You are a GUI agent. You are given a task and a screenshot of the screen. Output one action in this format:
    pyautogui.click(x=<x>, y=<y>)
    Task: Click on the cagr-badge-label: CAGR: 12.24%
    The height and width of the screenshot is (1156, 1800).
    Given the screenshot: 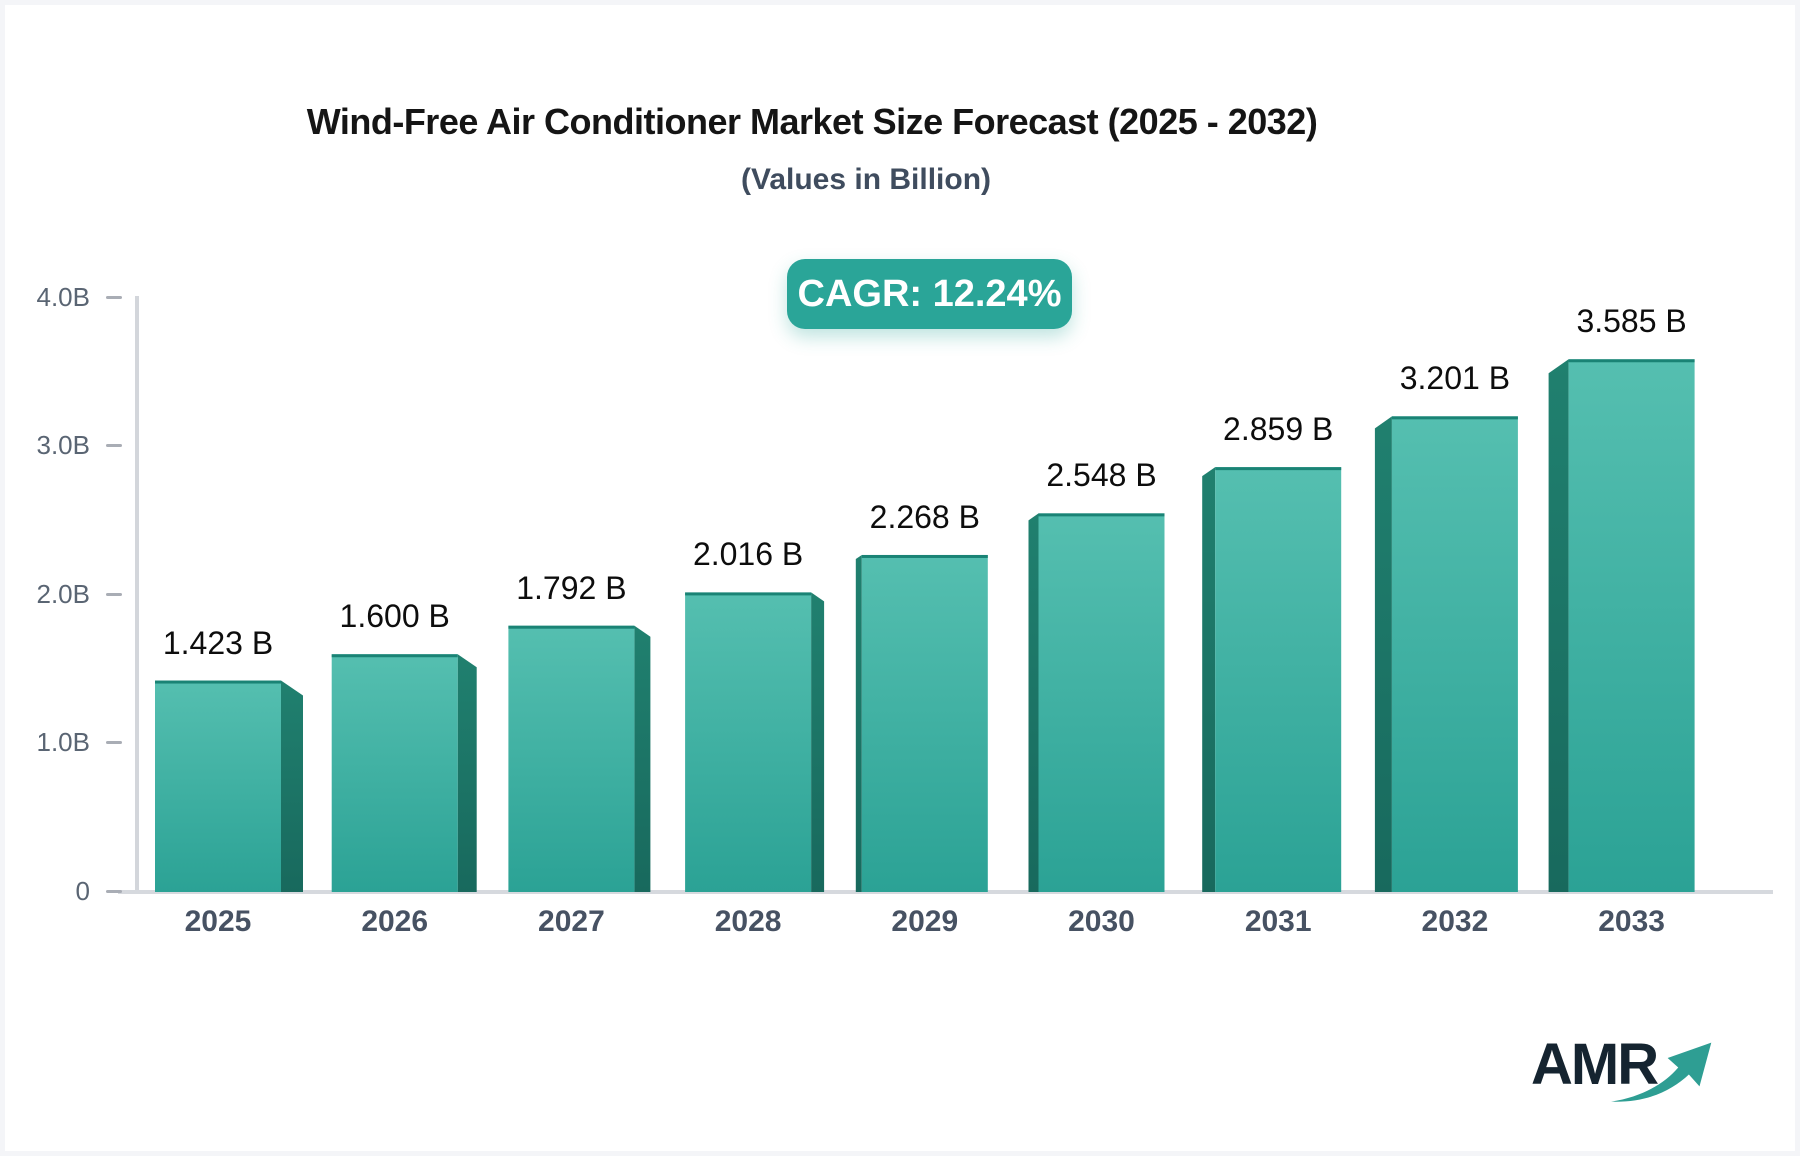 What is the action you would take?
    pyautogui.click(x=929, y=293)
    